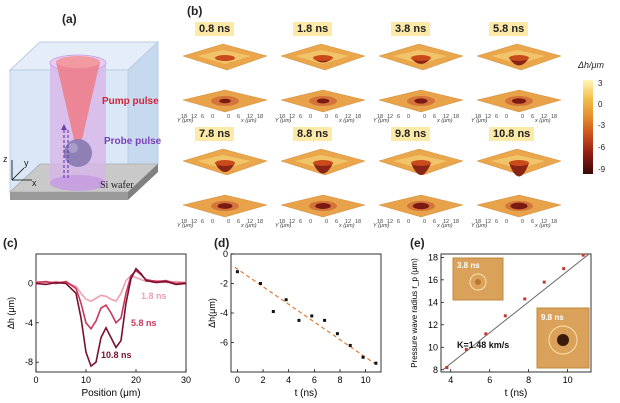 The image size is (620, 403). What do you see at coordinates (602, 169) in the screenshot?
I see `colorbar-tick-4: -9` at bounding box center [602, 169].